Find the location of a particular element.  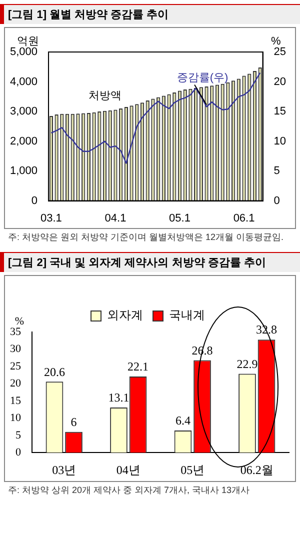

y2-tick-label: 20 is located at coordinates (280, 82).